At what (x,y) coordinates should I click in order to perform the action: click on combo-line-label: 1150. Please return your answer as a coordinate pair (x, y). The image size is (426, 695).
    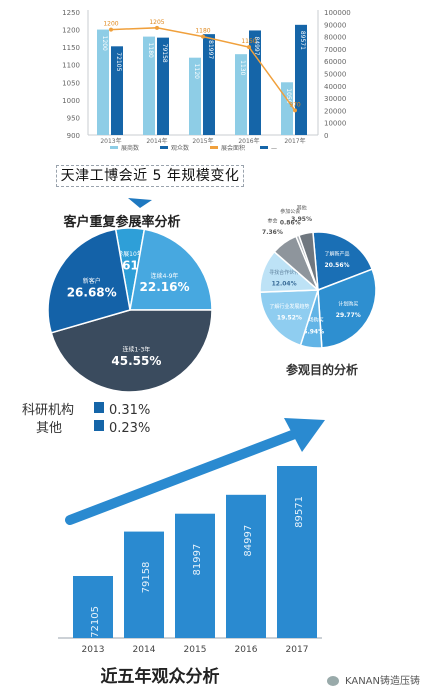
    Looking at the image, I should click on (248, 41).